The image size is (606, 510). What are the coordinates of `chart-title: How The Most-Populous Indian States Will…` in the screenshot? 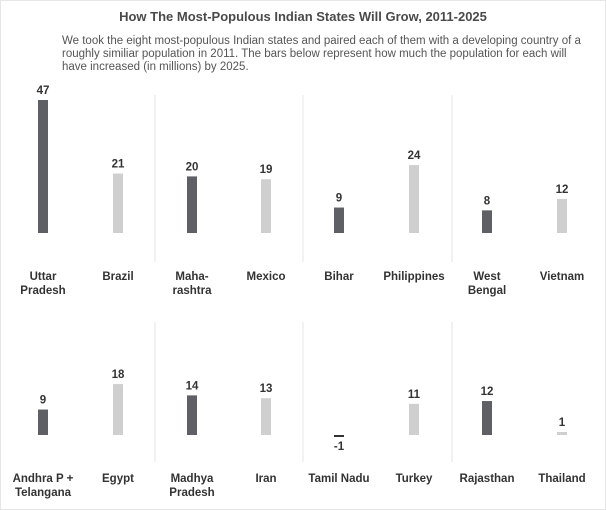 It's located at (303, 16).